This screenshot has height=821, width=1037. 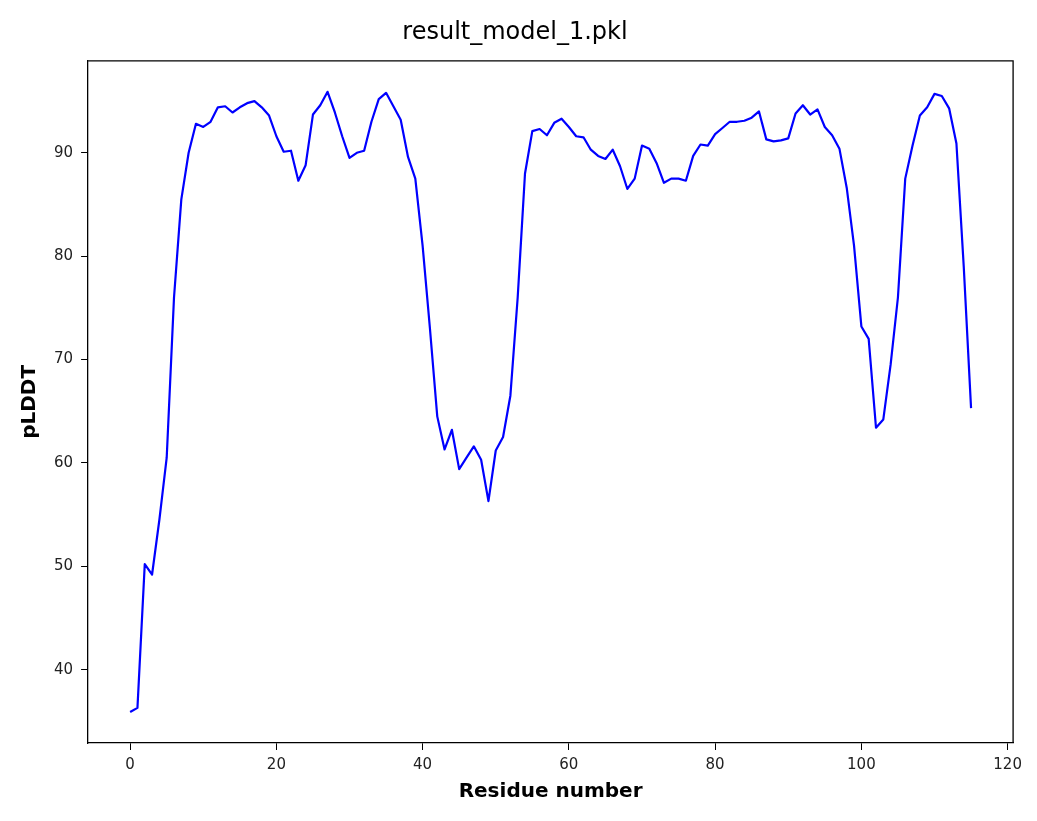 I want to click on y-tick-label: 60, so click(x=63, y=461).